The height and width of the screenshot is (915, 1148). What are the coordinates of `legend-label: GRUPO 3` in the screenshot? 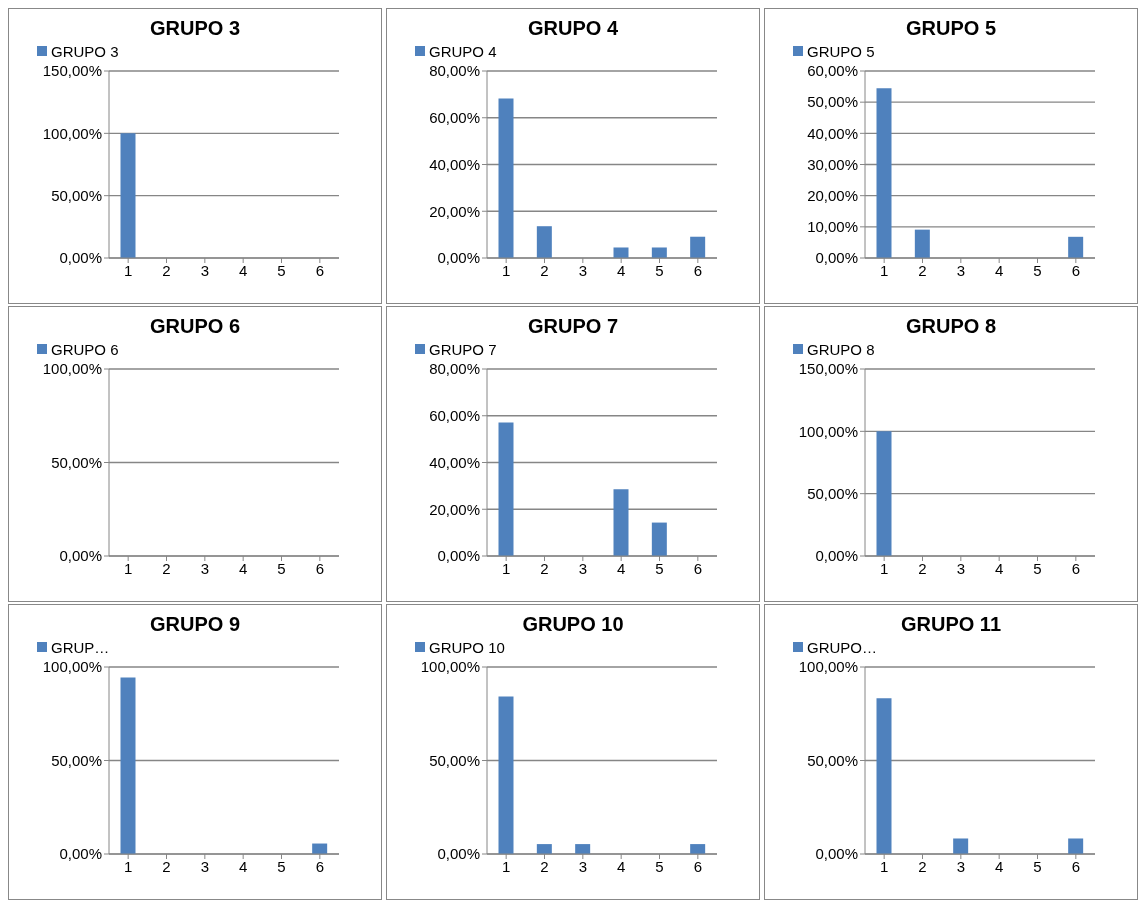 It's located at (85, 51).